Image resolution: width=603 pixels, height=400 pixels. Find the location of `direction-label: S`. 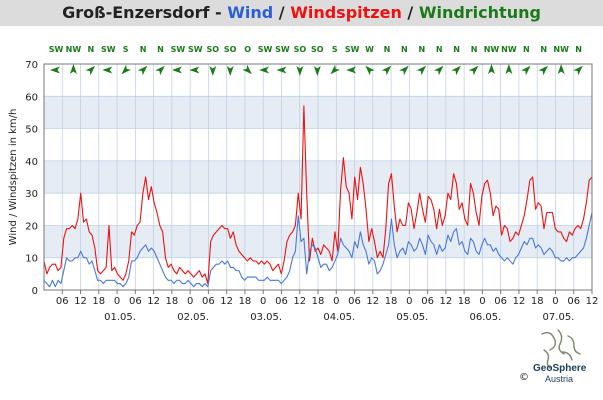

direction-label: S is located at coordinates (335, 49).